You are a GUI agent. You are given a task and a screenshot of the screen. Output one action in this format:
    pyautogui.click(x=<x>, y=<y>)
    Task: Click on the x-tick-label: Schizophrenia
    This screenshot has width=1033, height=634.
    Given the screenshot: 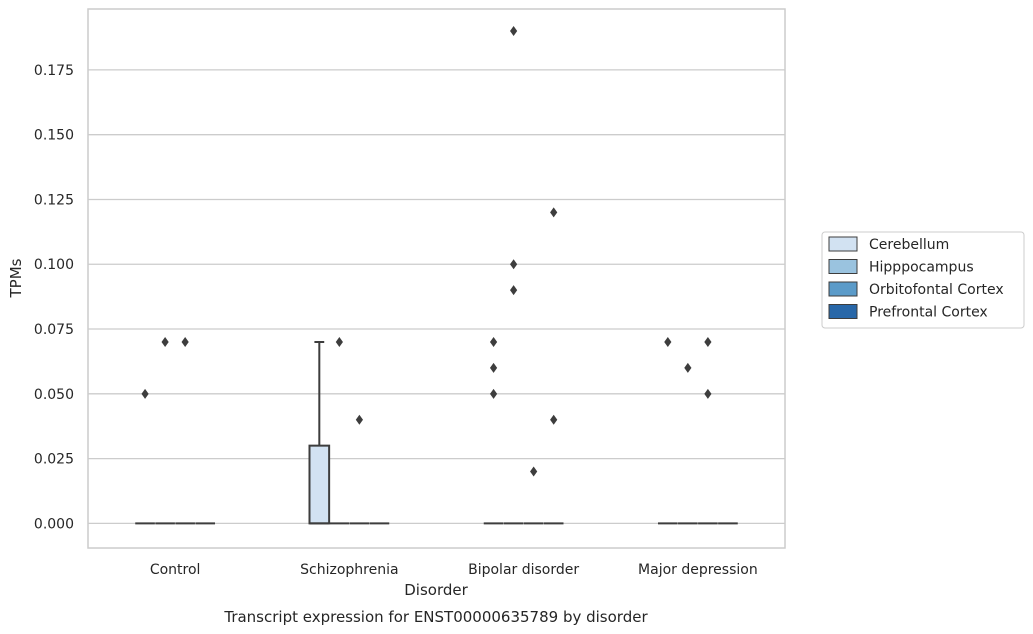 What is the action you would take?
    pyautogui.click(x=349, y=570)
    